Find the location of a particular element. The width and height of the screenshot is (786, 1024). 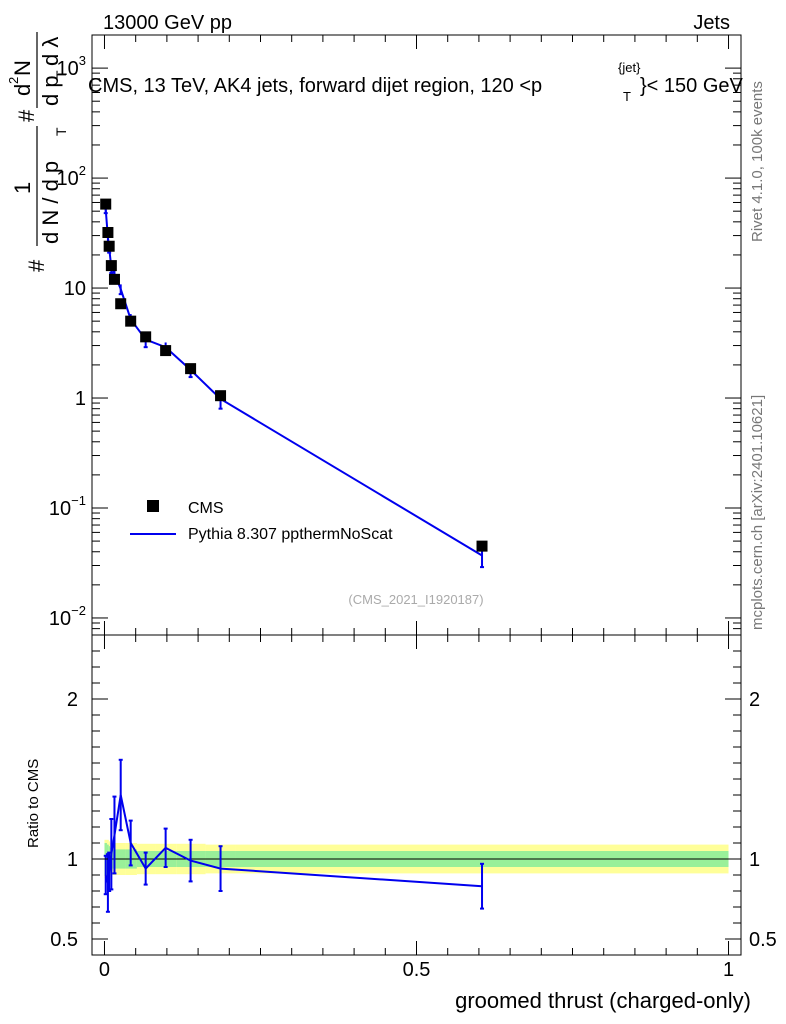

y-label-hash-2: # is located at coordinates (26, 115).